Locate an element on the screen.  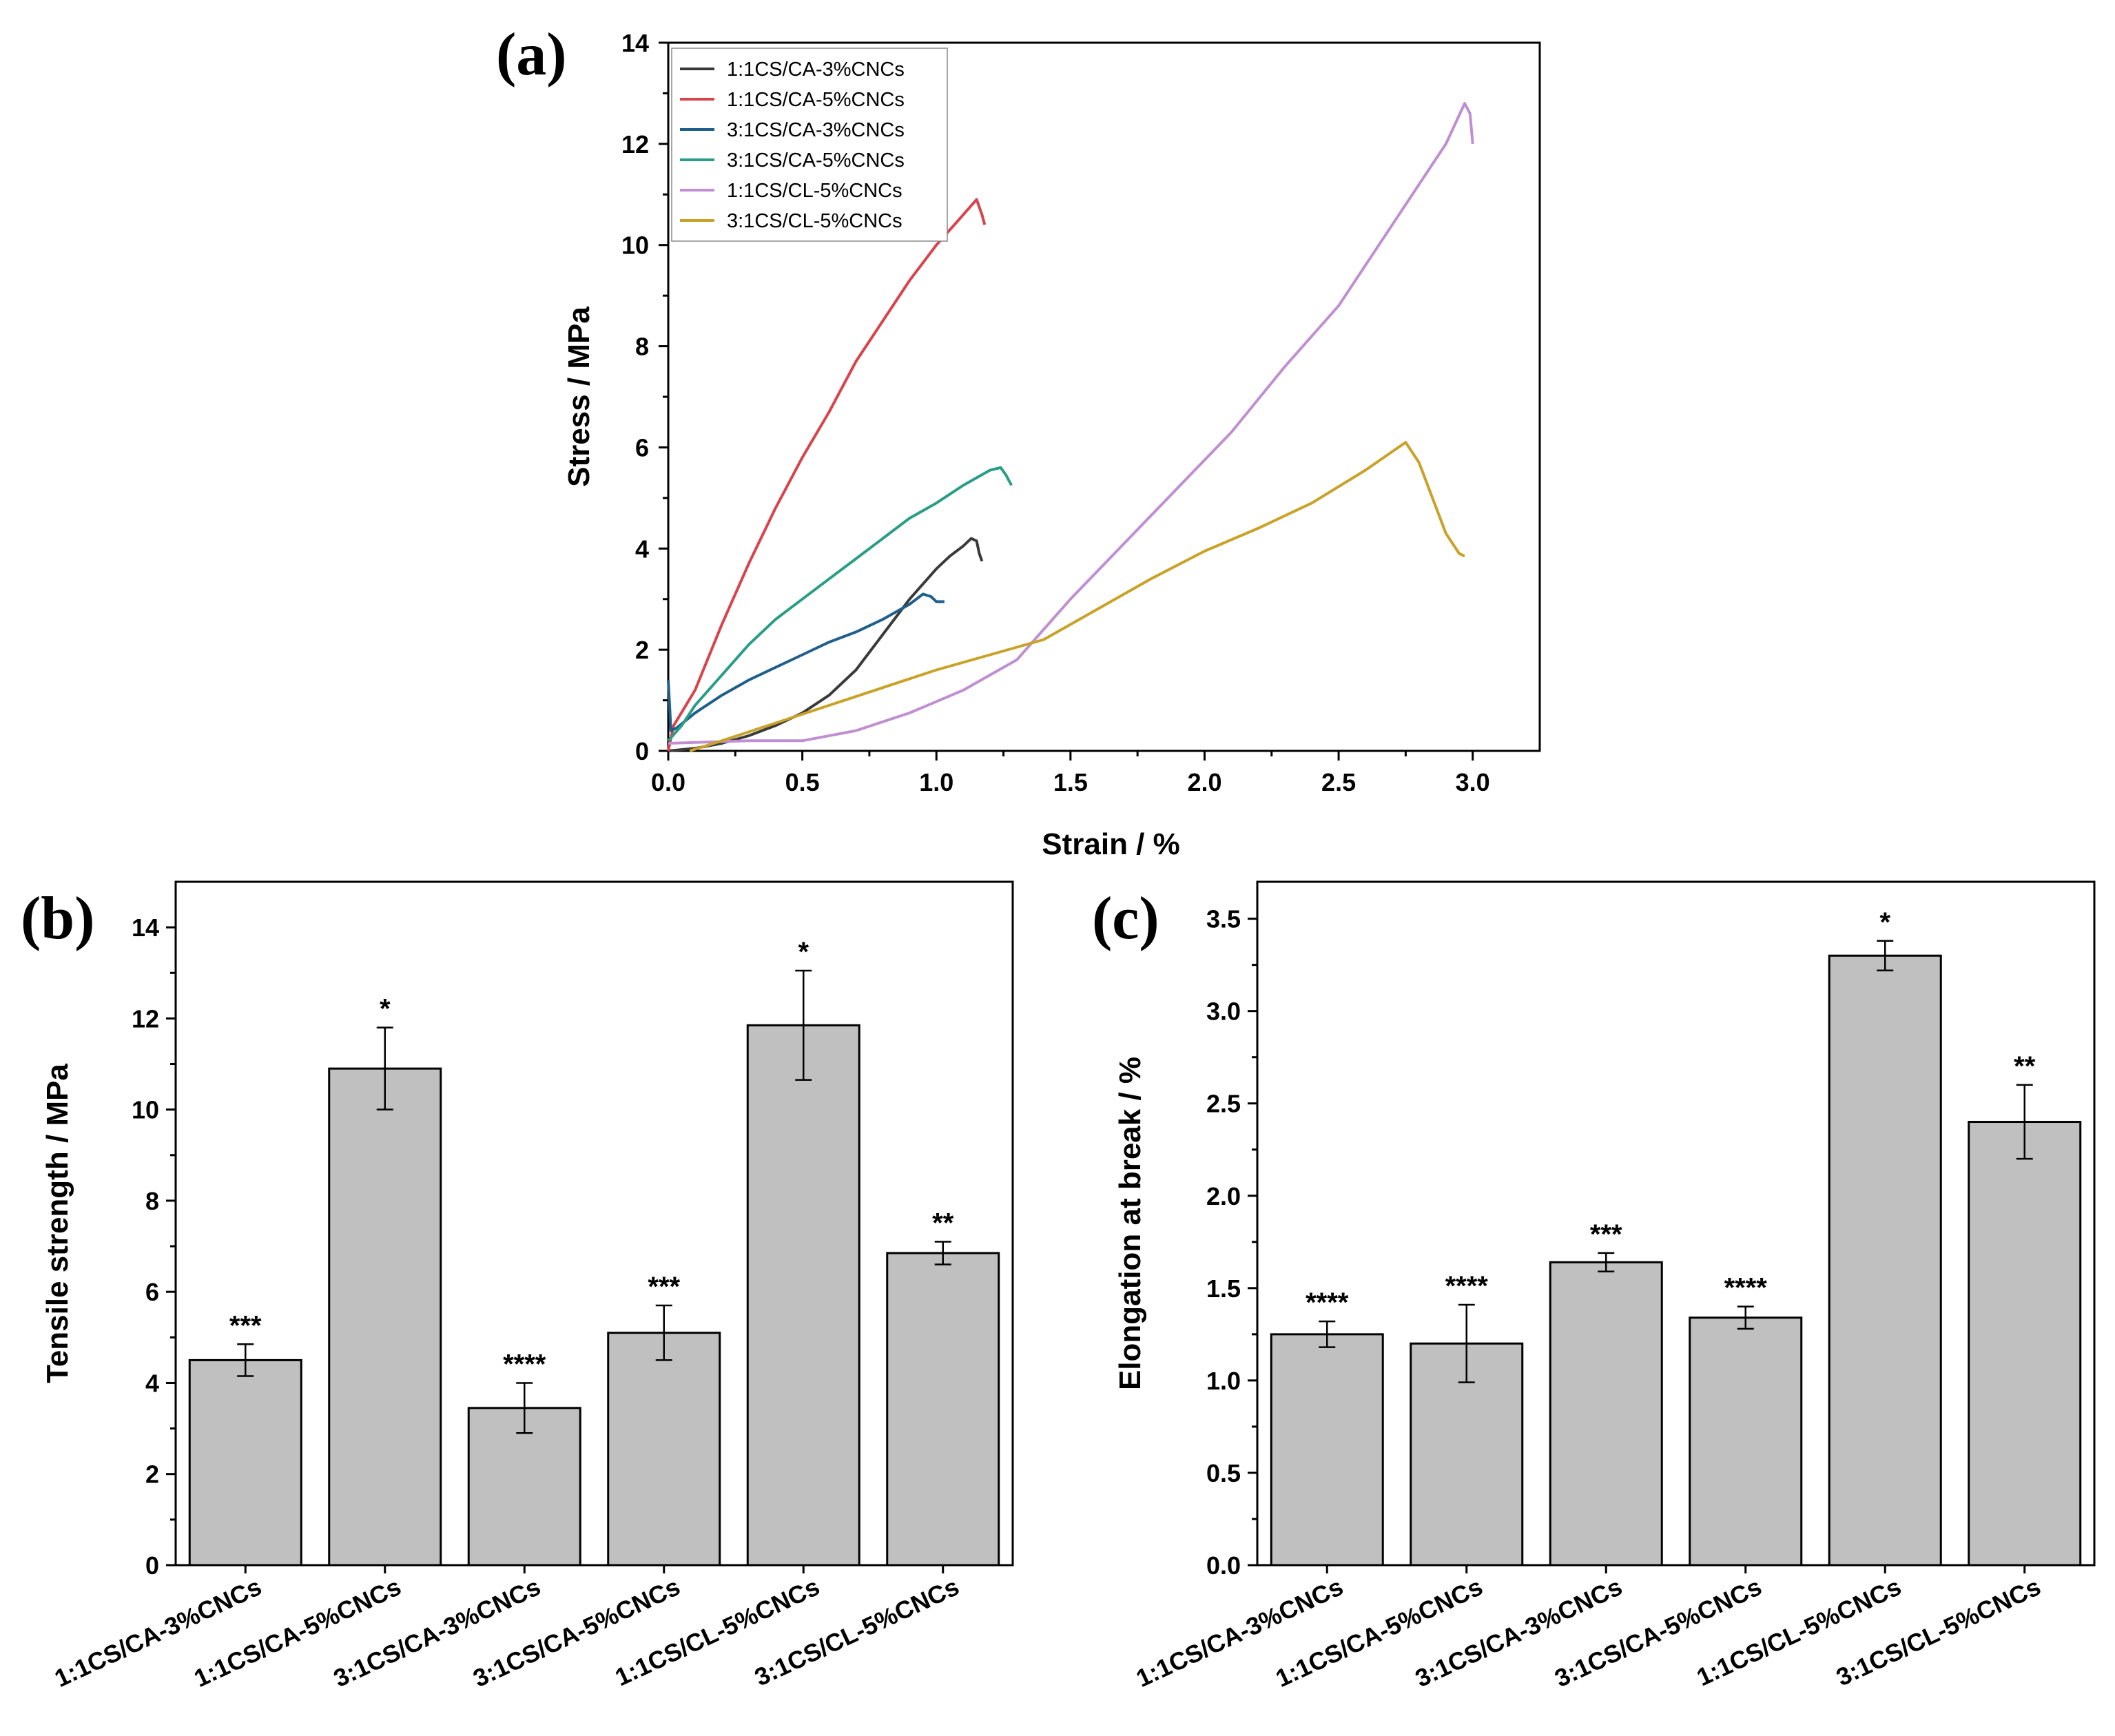
legend-label: 3:1CS/CL-5%CNCs is located at coordinates (814, 221).